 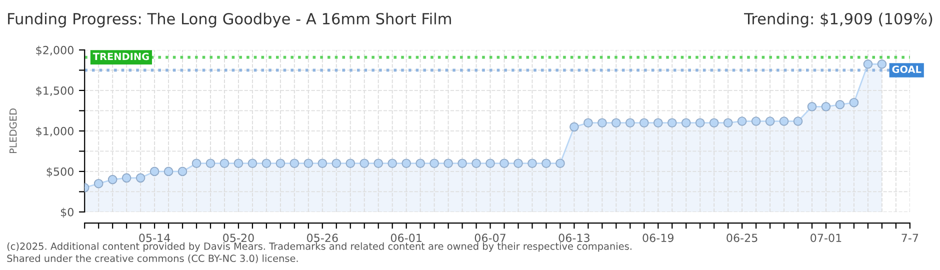 I want to click on x-tick-label: 07-01, so click(x=826, y=238).